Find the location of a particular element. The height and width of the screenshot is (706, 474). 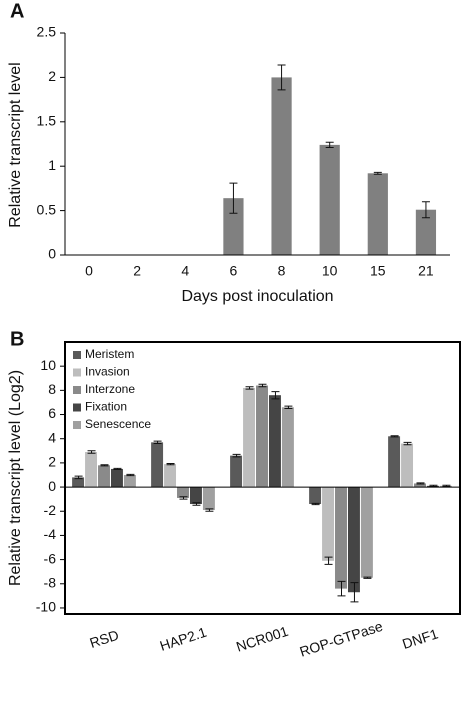

y-tick-label: -4 is located at coordinates (50, 534).